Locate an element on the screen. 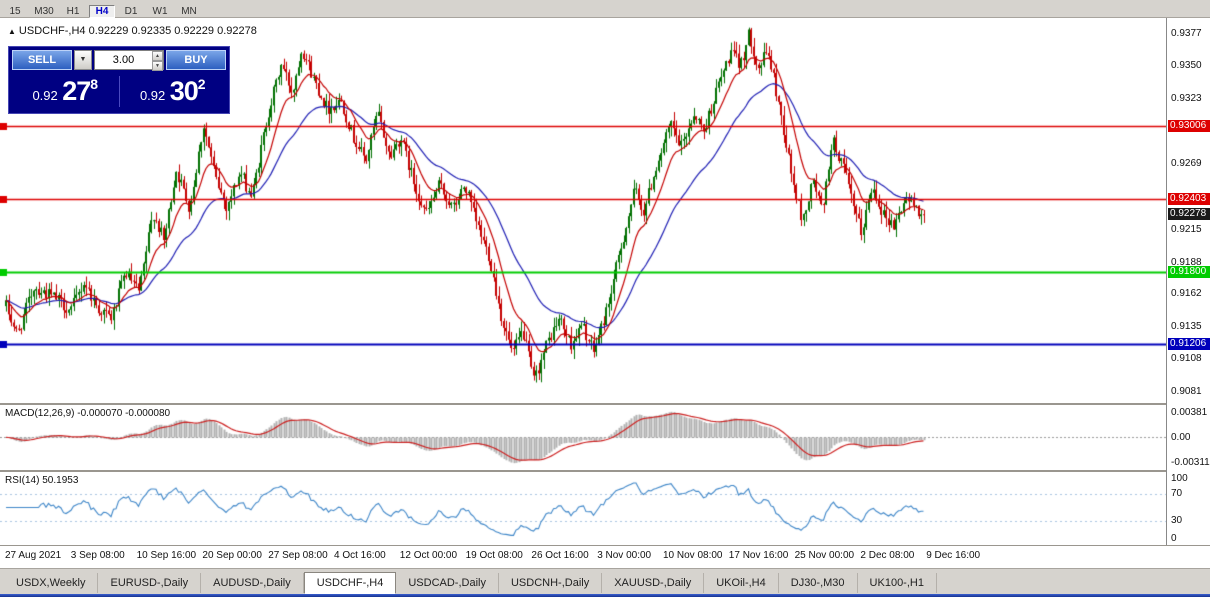 This screenshot has width=1210, height=597. one-click-trading-panel: SELL ▼ ▲ ▼ BUY 0.92 278 0.92 is located at coordinates (119, 80).